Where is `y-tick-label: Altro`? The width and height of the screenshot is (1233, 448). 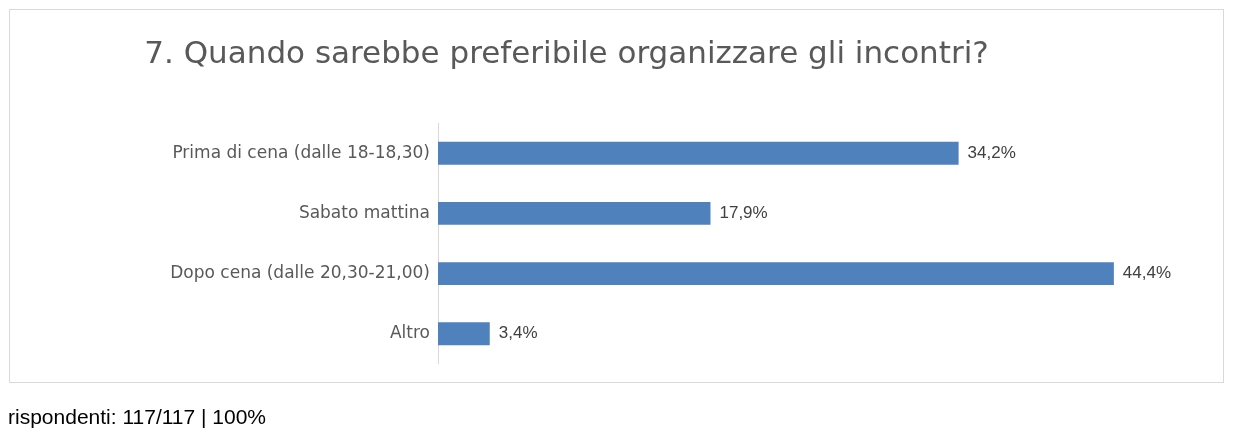 y-tick-label: Altro is located at coordinates (409, 332).